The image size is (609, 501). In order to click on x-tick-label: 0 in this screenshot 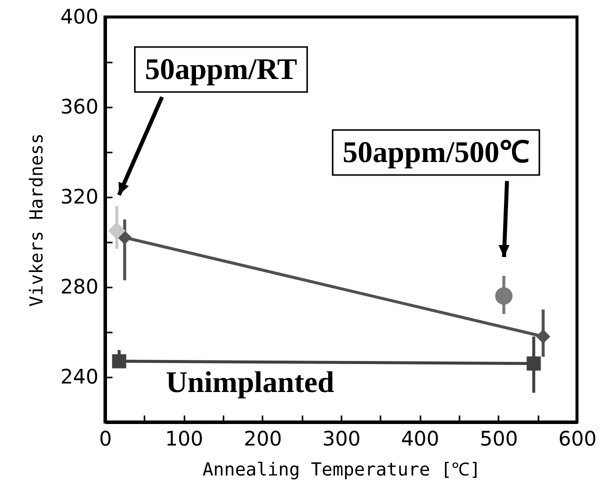, I will do `click(105, 438)`.